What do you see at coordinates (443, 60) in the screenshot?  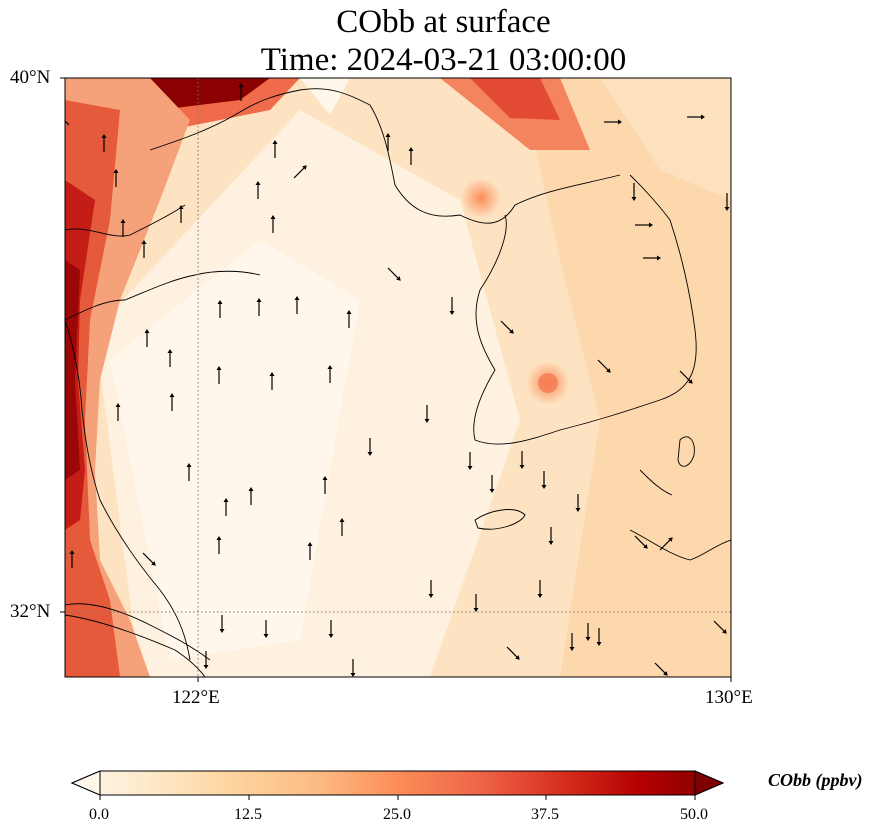 I see `map-title-line2: Time: 2024-03-21 03:00:00` at bounding box center [443, 60].